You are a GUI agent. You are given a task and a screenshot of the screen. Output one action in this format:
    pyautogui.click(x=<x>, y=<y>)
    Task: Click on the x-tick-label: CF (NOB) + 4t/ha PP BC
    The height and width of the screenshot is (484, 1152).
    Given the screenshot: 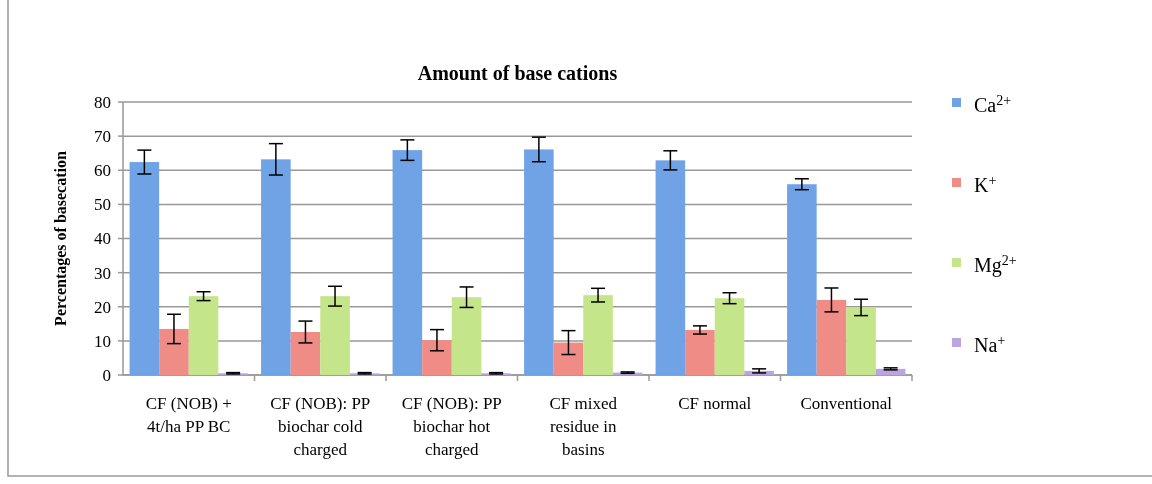 What is the action you would take?
    pyautogui.click(x=188, y=415)
    